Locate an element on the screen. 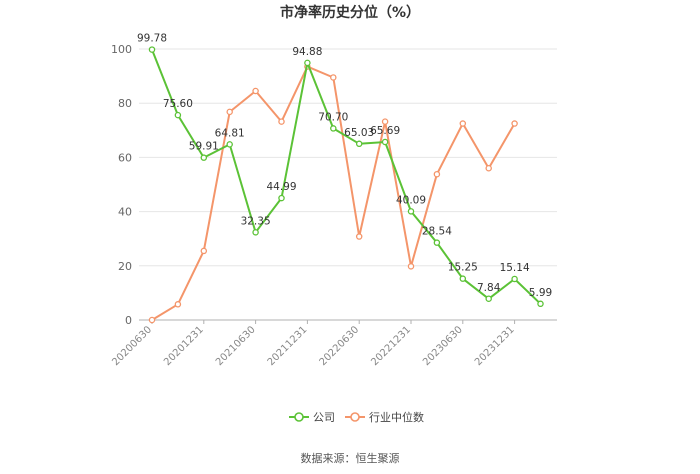 This screenshot has width=700, height=474. y-tick-label: 100 is located at coordinates (121, 49).